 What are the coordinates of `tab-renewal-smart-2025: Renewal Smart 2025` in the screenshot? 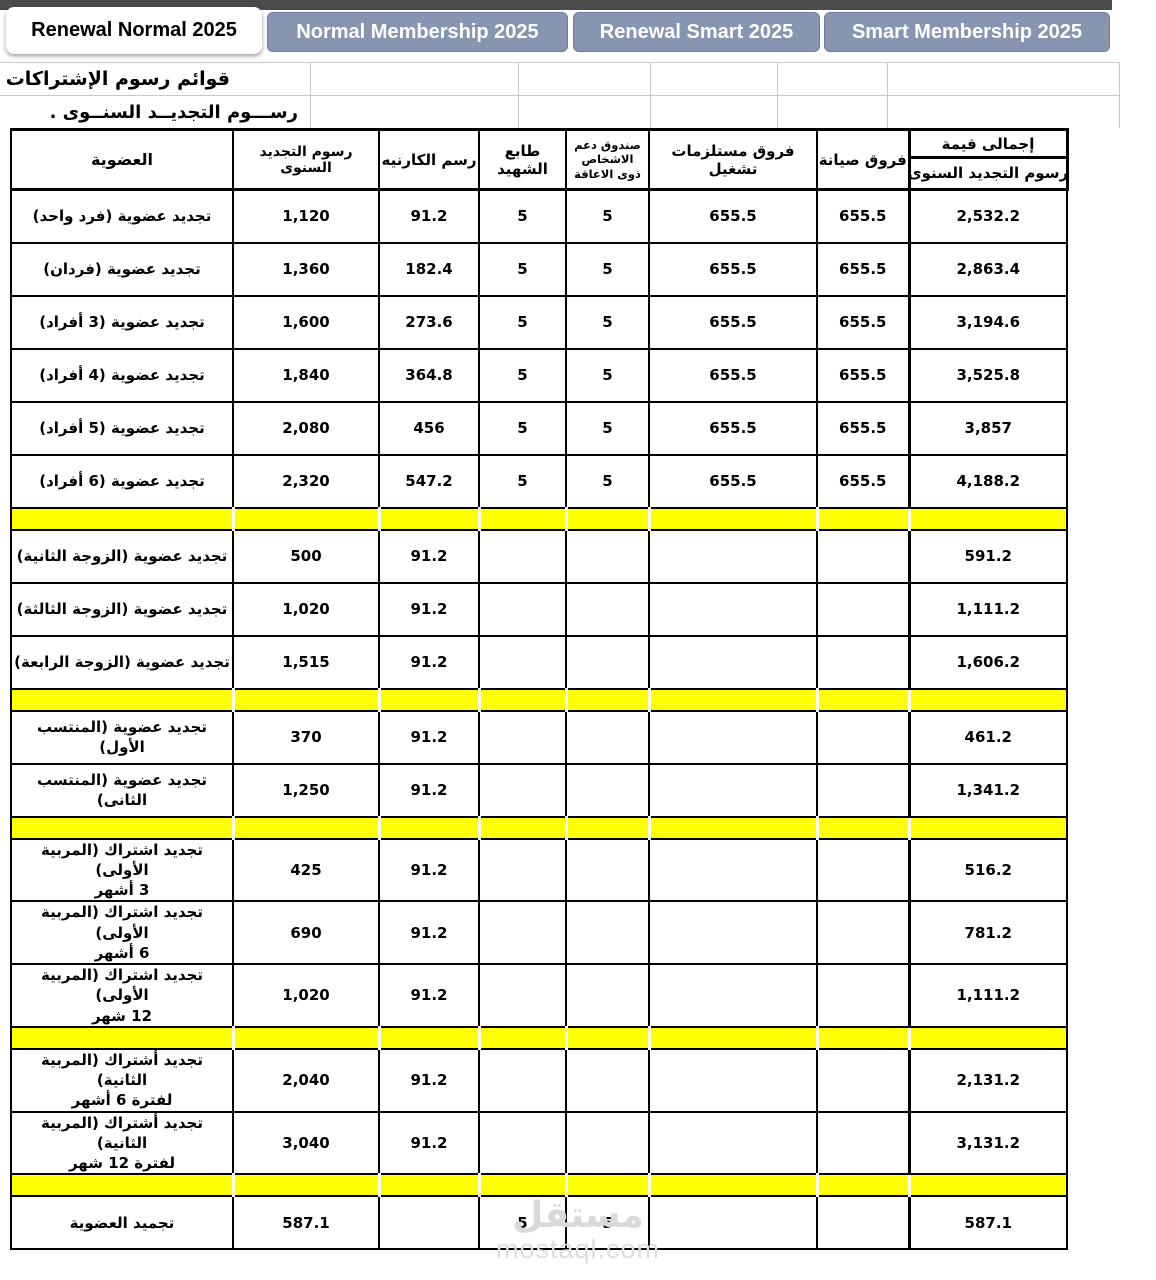 It's located at (696, 32).